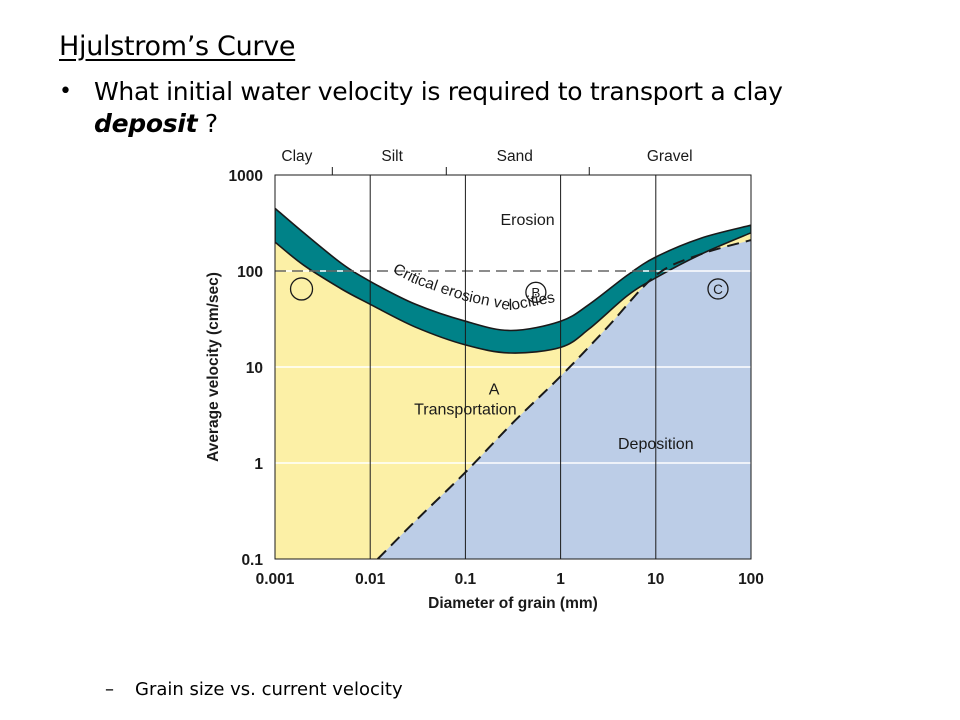 Image resolution: width=960 pixels, height=720 pixels. Describe the element at coordinates (392, 156) in the screenshot. I see `grain-class-label: Silt` at that location.